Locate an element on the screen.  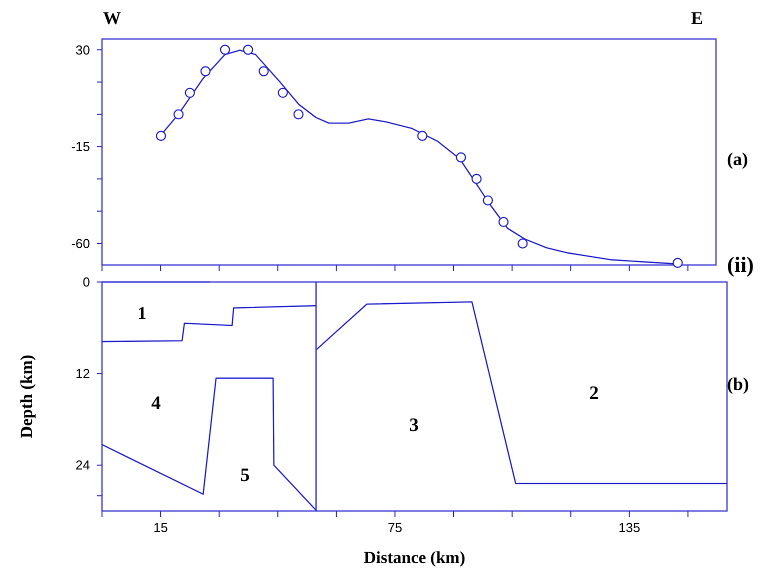
y-tick-label: 30 is located at coordinates (83, 50).